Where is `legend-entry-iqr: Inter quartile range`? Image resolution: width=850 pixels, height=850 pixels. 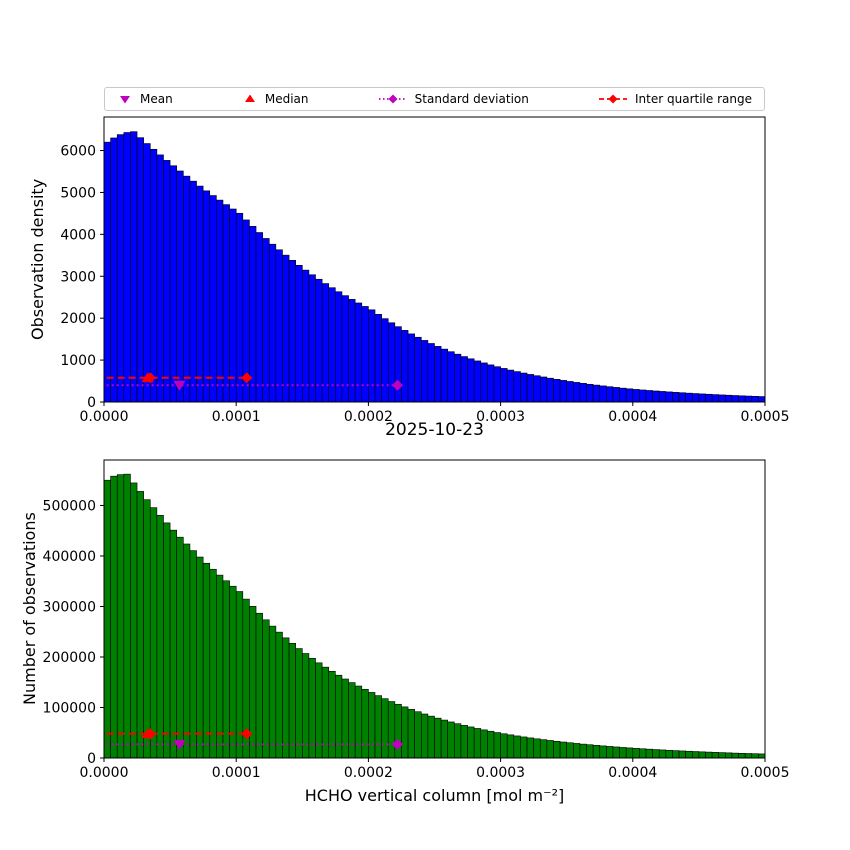
legend-entry-iqr: Inter quartile range is located at coordinates (675, 99).